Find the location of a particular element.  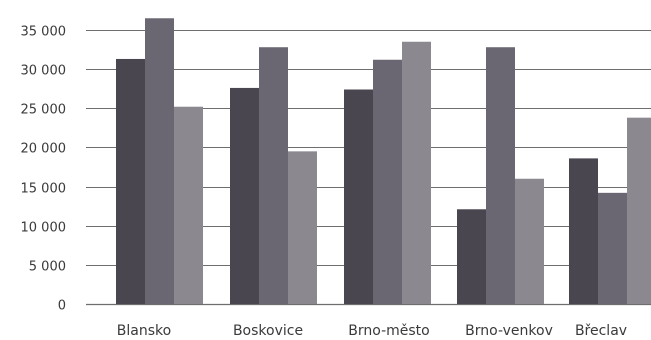

y-tick-label: 35 000 is located at coordinates (44, 32).